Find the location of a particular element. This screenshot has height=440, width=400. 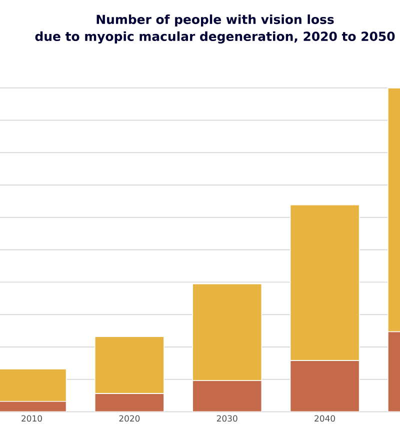

x-tick-label: 2030 is located at coordinates (227, 418).